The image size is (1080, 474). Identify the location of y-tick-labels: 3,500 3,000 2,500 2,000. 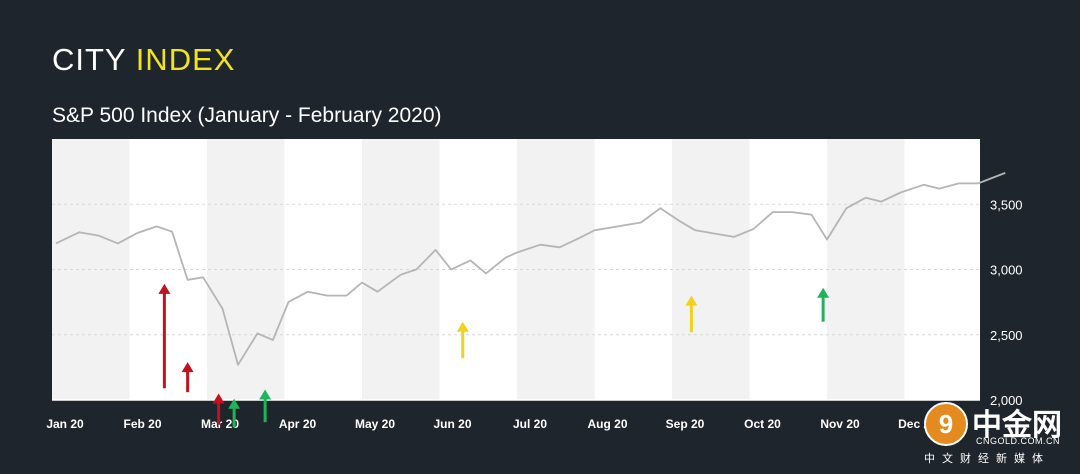
(1006, 302).